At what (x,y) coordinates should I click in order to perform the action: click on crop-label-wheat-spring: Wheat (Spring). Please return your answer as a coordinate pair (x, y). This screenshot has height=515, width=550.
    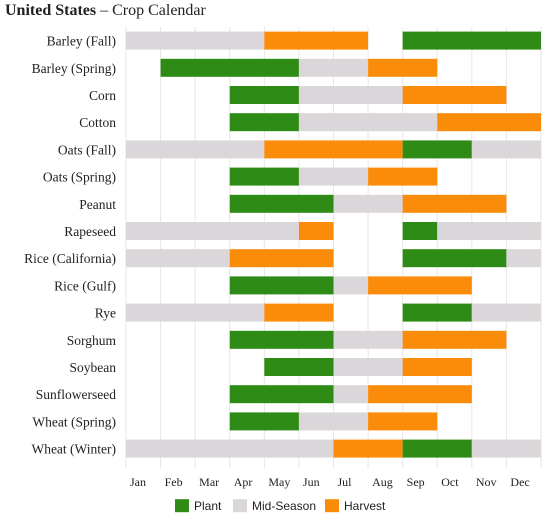
    Looking at the image, I should click on (74, 421).